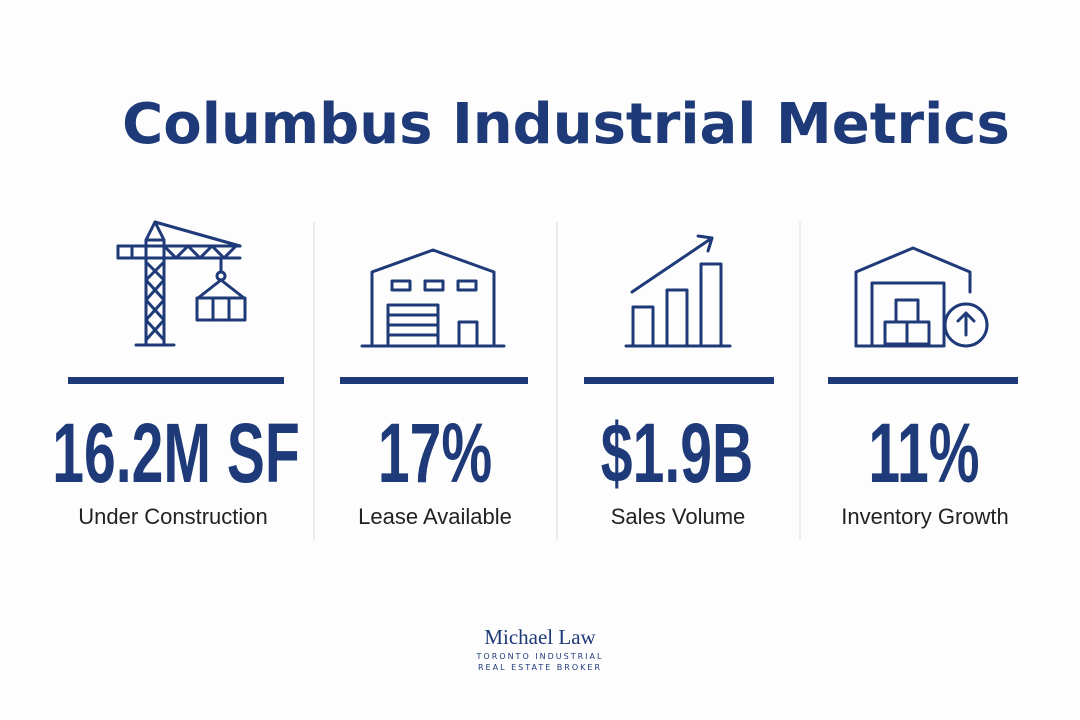 The image size is (1080, 720). Describe the element at coordinates (925, 516) in the screenshot. I see `metric-label: Inventory Growth` at that location.